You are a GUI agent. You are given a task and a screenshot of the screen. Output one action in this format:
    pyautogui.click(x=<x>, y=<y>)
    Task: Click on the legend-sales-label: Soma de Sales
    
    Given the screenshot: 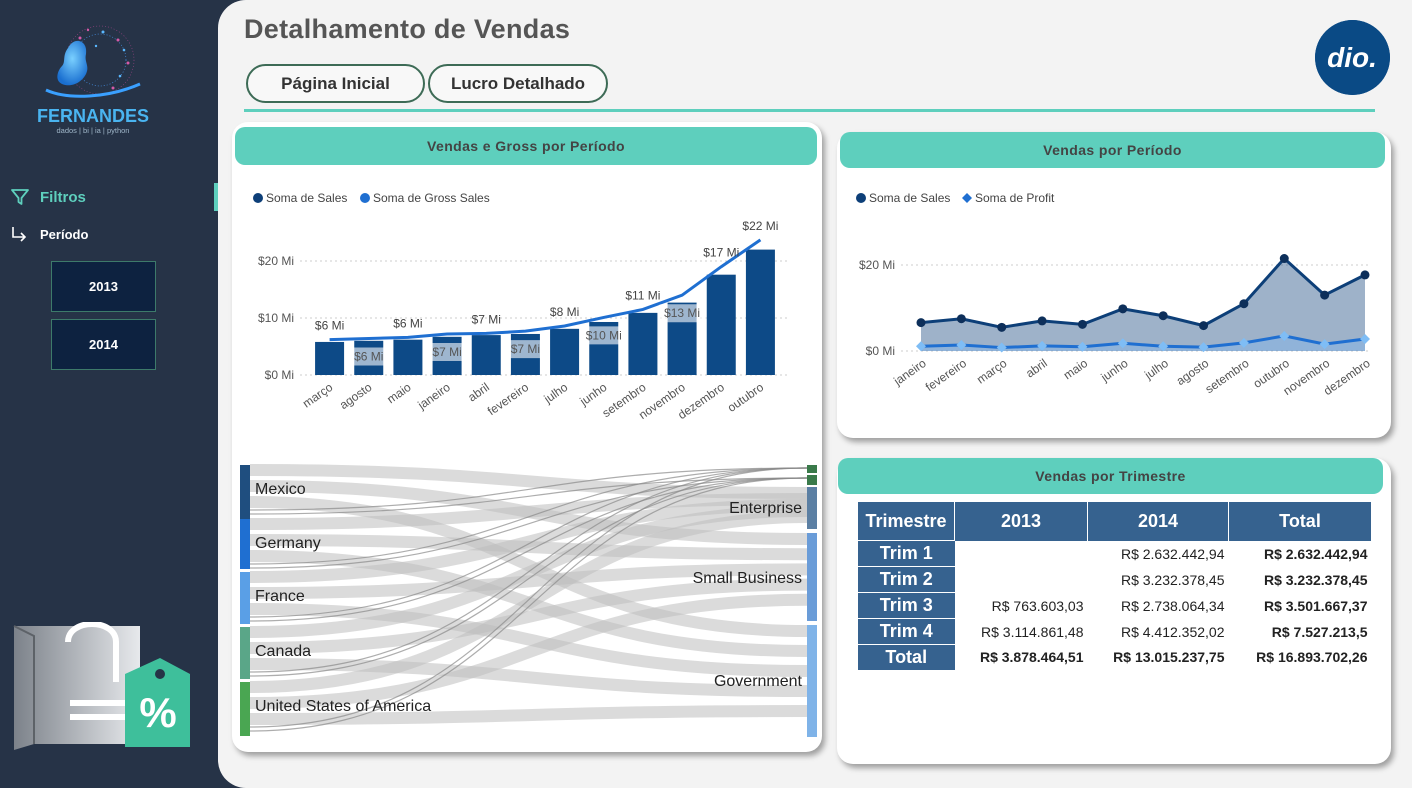 What is the action you would take?
    pyautogui.click(x=306, y=198)
    